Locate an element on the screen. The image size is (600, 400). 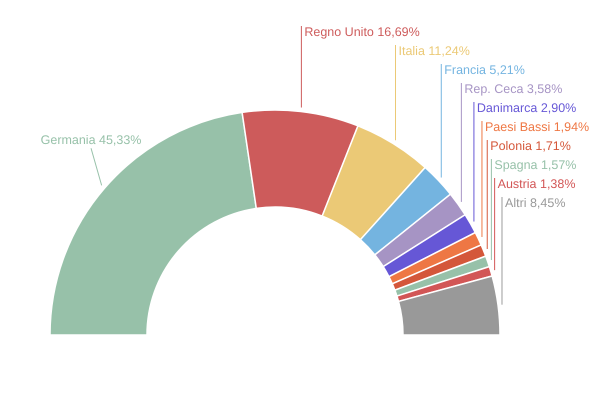
slice-label: Regno Unito 16,69% is located at coordinates (362, 32).